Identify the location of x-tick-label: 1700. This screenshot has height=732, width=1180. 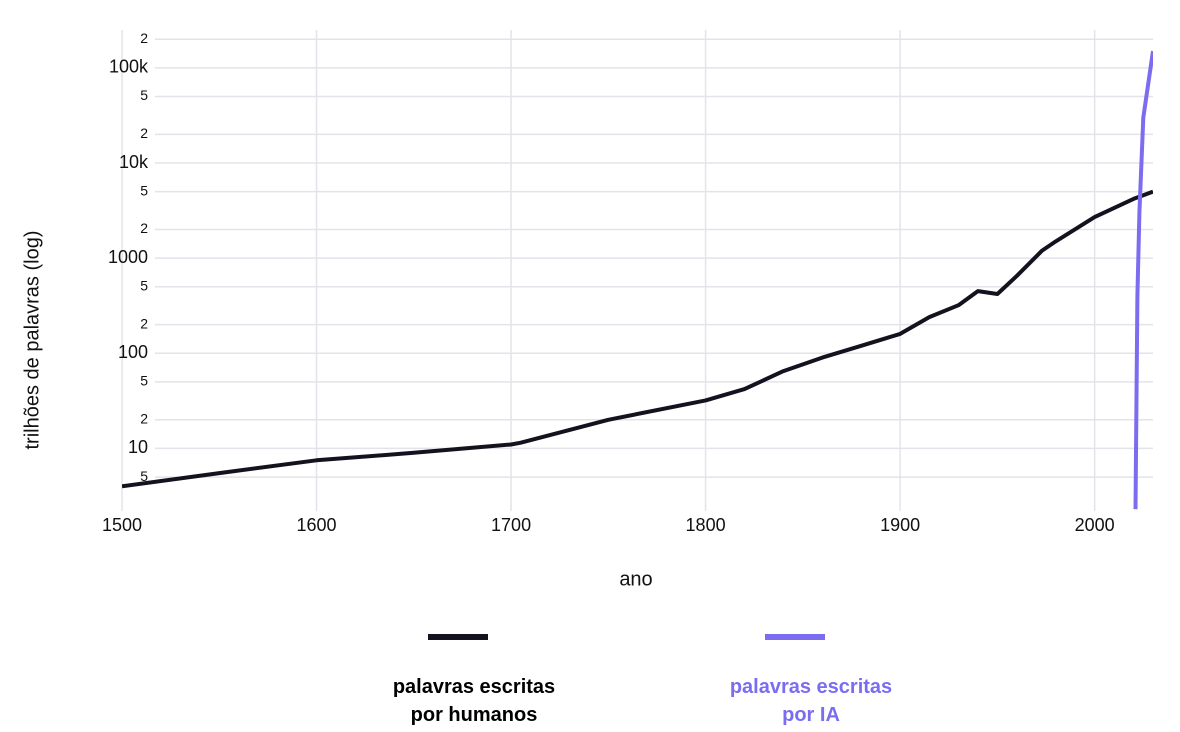
(511, 525).